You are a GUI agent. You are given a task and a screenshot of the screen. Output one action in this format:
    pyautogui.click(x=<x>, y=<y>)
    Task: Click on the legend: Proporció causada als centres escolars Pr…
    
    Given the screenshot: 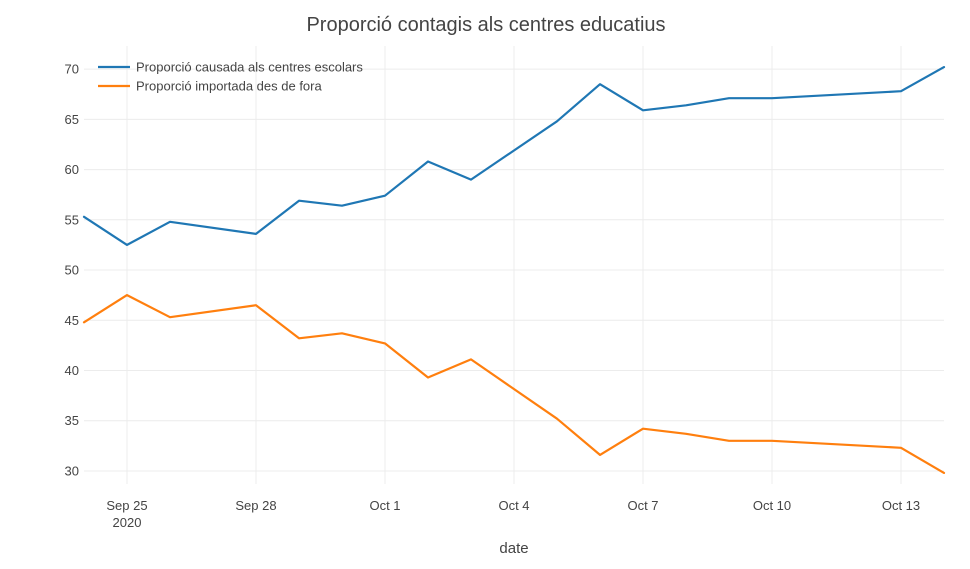 What is the action you would take?
    pyautogui.click(x=230, y=77)
    